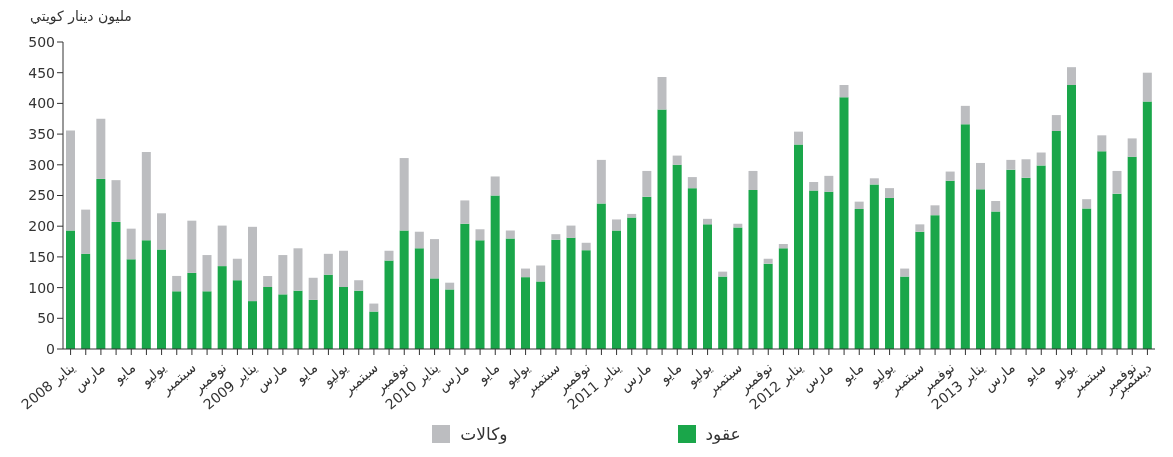  What do you see at coordinates (723, 434) in the screenshot?
I see `legend-label: عقود` at bounding box center [723, 434].